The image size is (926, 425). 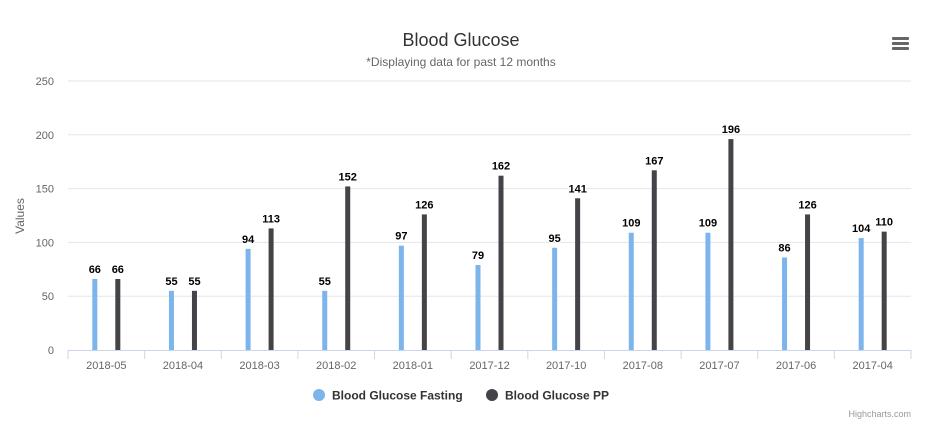 What do you see at coordinates (555, 239) in the screenshot?
I see `data-label: 95` at bounding box center [555, 239].